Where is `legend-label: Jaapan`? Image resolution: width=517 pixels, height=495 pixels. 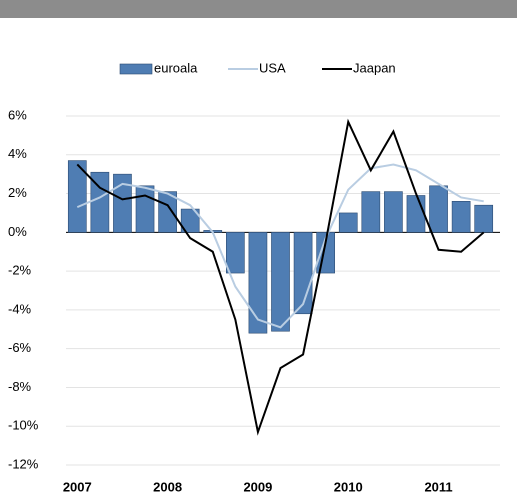
legend-label: Jaapan is located at coordinates (374, 67).